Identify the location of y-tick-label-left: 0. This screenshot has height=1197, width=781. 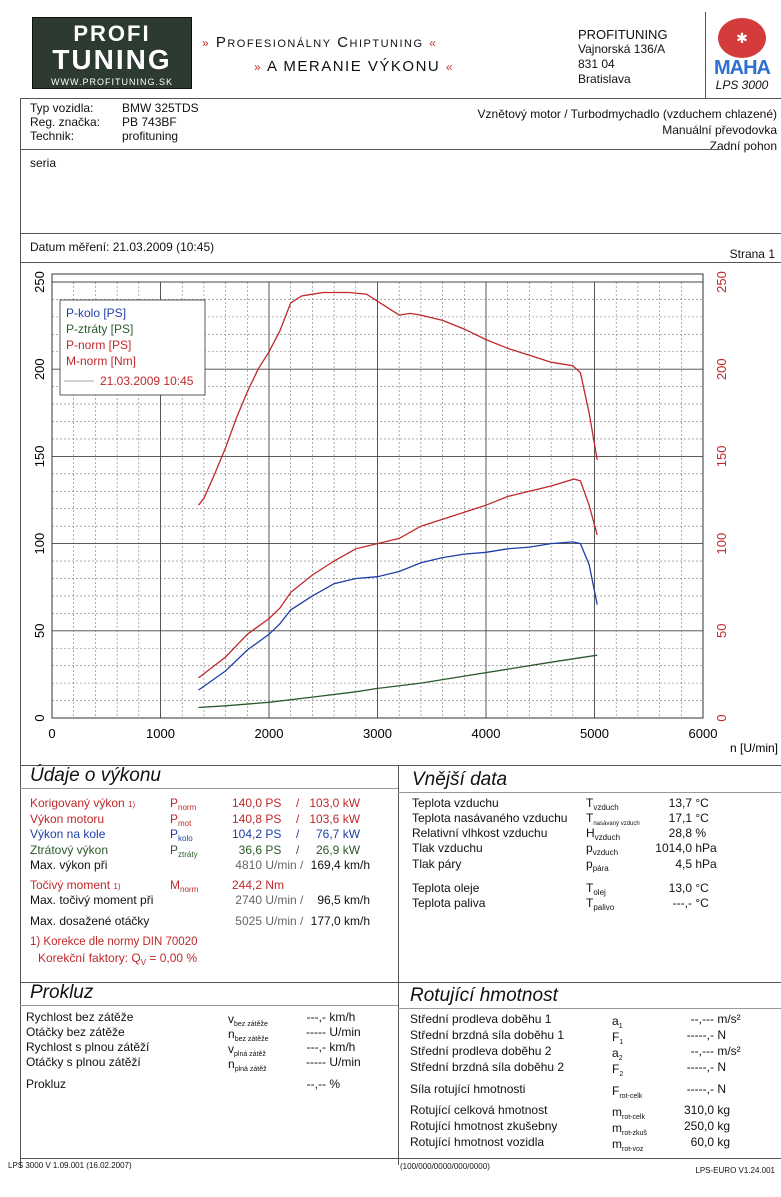
(39, 717).